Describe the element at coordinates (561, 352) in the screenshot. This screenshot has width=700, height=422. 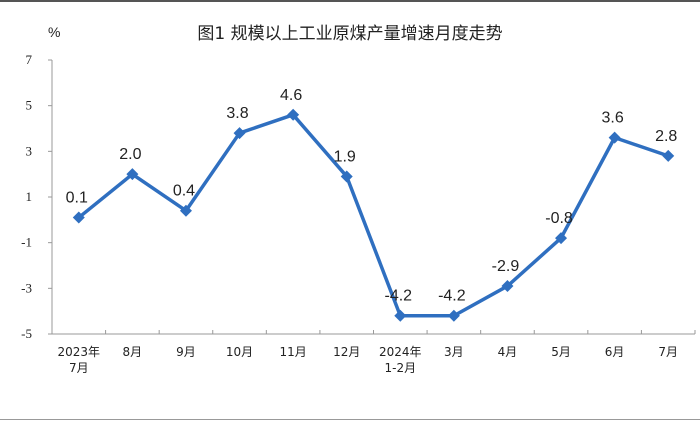
I see `x-tick-label: 5月` at that location.